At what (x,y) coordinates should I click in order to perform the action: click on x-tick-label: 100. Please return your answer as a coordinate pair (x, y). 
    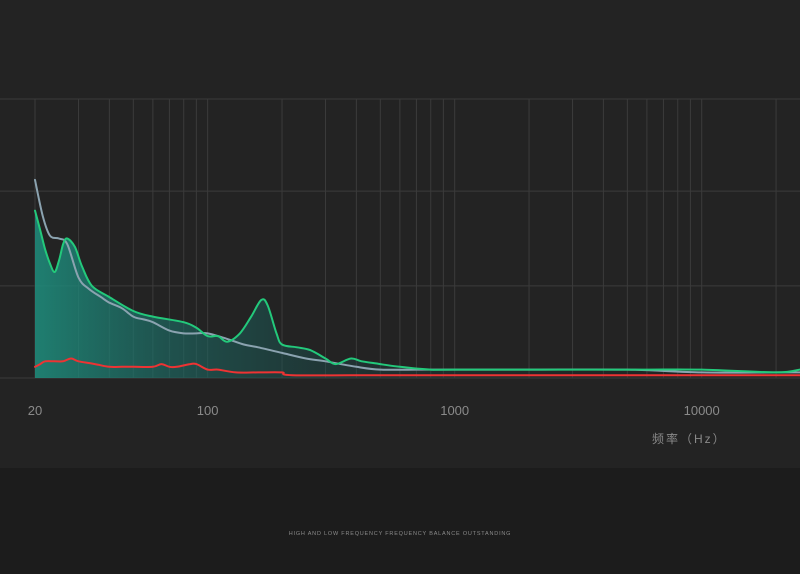
    Looking at the image, I should click on (208, 410).